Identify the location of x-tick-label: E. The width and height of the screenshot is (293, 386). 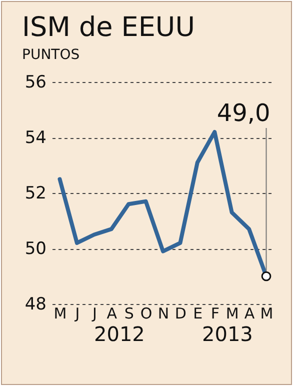
(198, 313).